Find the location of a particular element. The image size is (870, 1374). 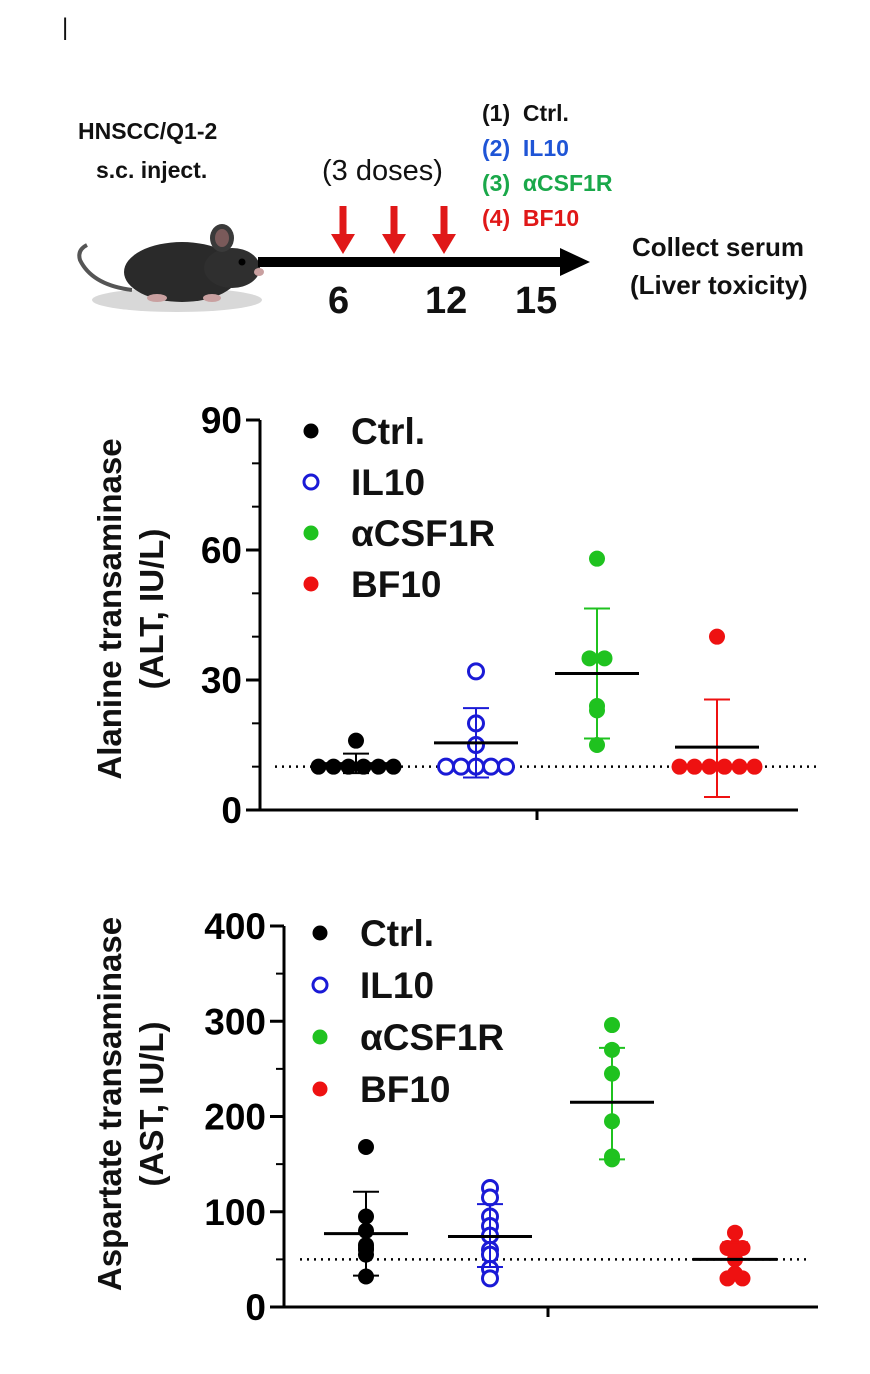

group-item: (3) αCSF1R is located at coordinates (547, 183).